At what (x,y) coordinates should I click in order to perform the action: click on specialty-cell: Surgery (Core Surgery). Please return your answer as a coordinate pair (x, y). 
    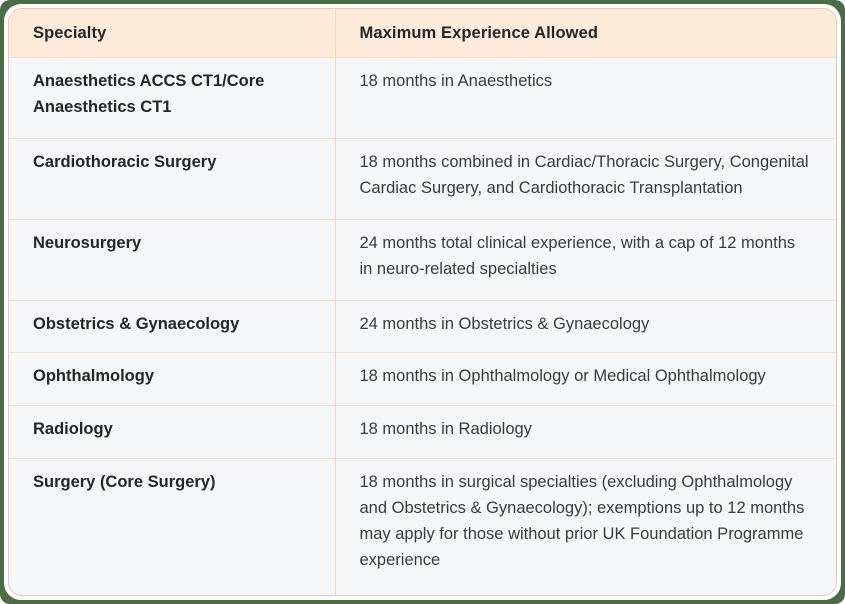
    Looking at the image, I should click on (172, 526).